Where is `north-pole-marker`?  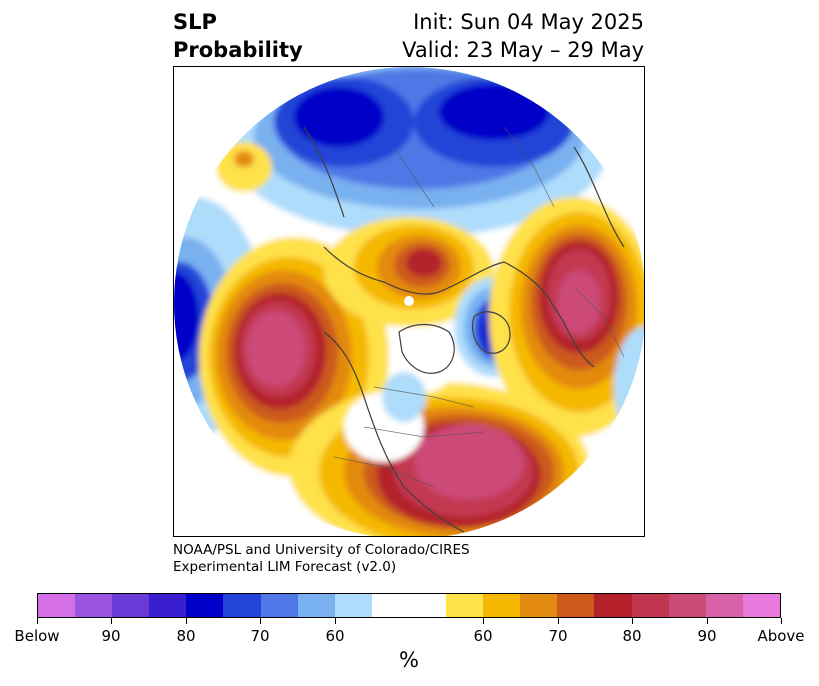 north-pole-marker is located at coordinates (409, 301).